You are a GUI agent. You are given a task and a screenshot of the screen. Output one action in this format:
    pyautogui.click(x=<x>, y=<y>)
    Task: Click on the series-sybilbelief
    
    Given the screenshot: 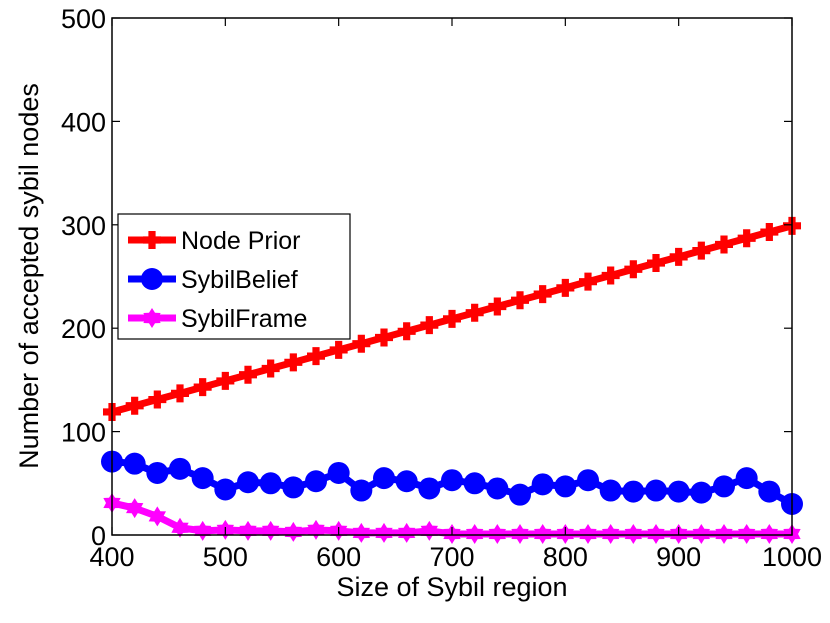 What is the action you would take?
    pyautogui.click(x=452, y=482)
    